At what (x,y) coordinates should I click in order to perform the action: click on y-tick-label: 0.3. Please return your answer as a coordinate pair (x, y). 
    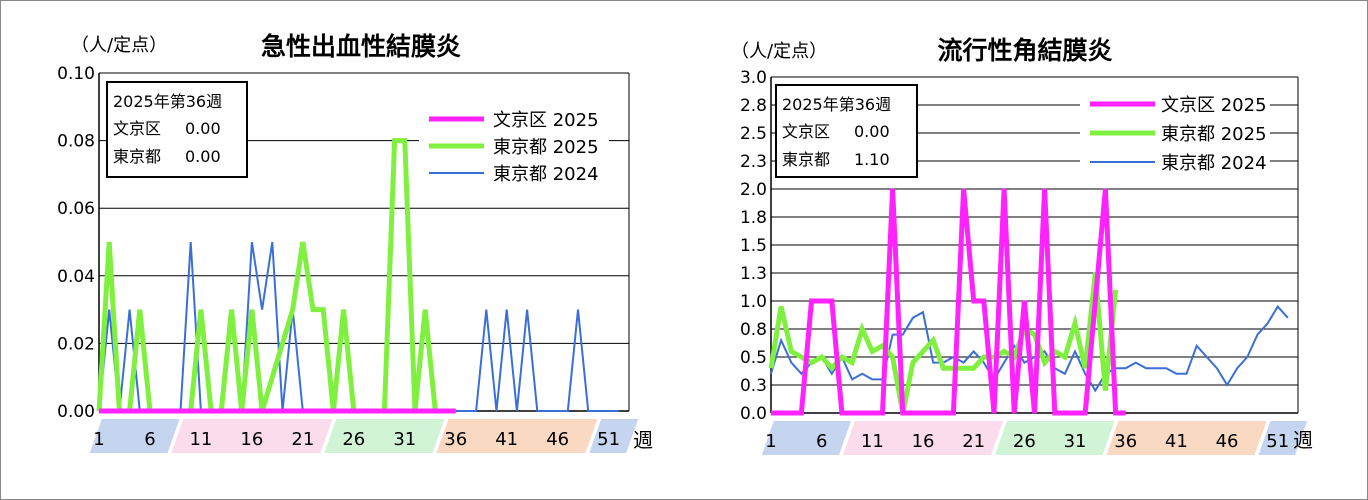
    Looking at the image, I should click on (753, 386).